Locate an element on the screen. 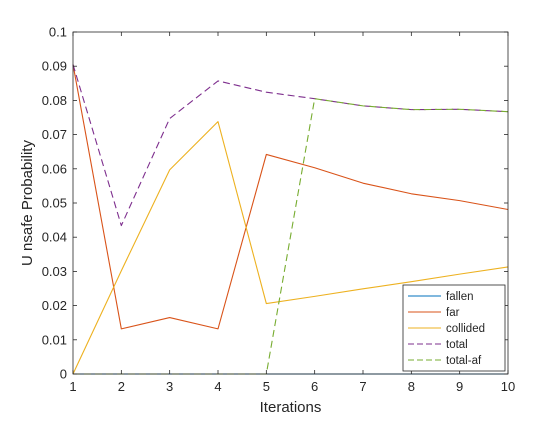  y-tick-label: 0.06 is located at coordinates (54, 168).